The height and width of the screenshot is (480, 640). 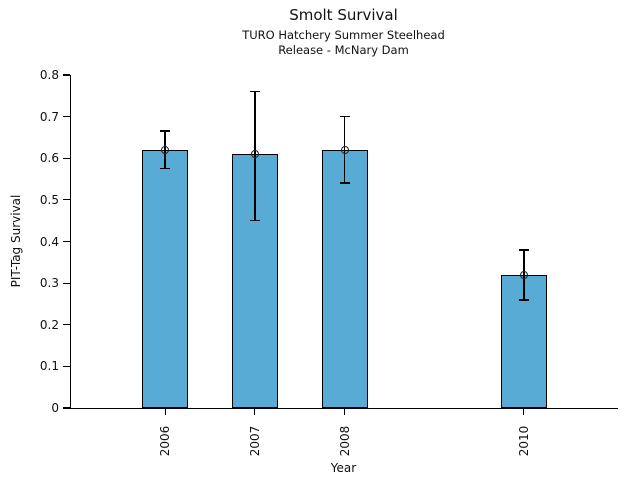 What do you see at coordinates (343, 35) in the screenshot?
I see `chart-subtitle-line1: TURO Hatchery Summer Steelhead` at bounding box center [343, 35].